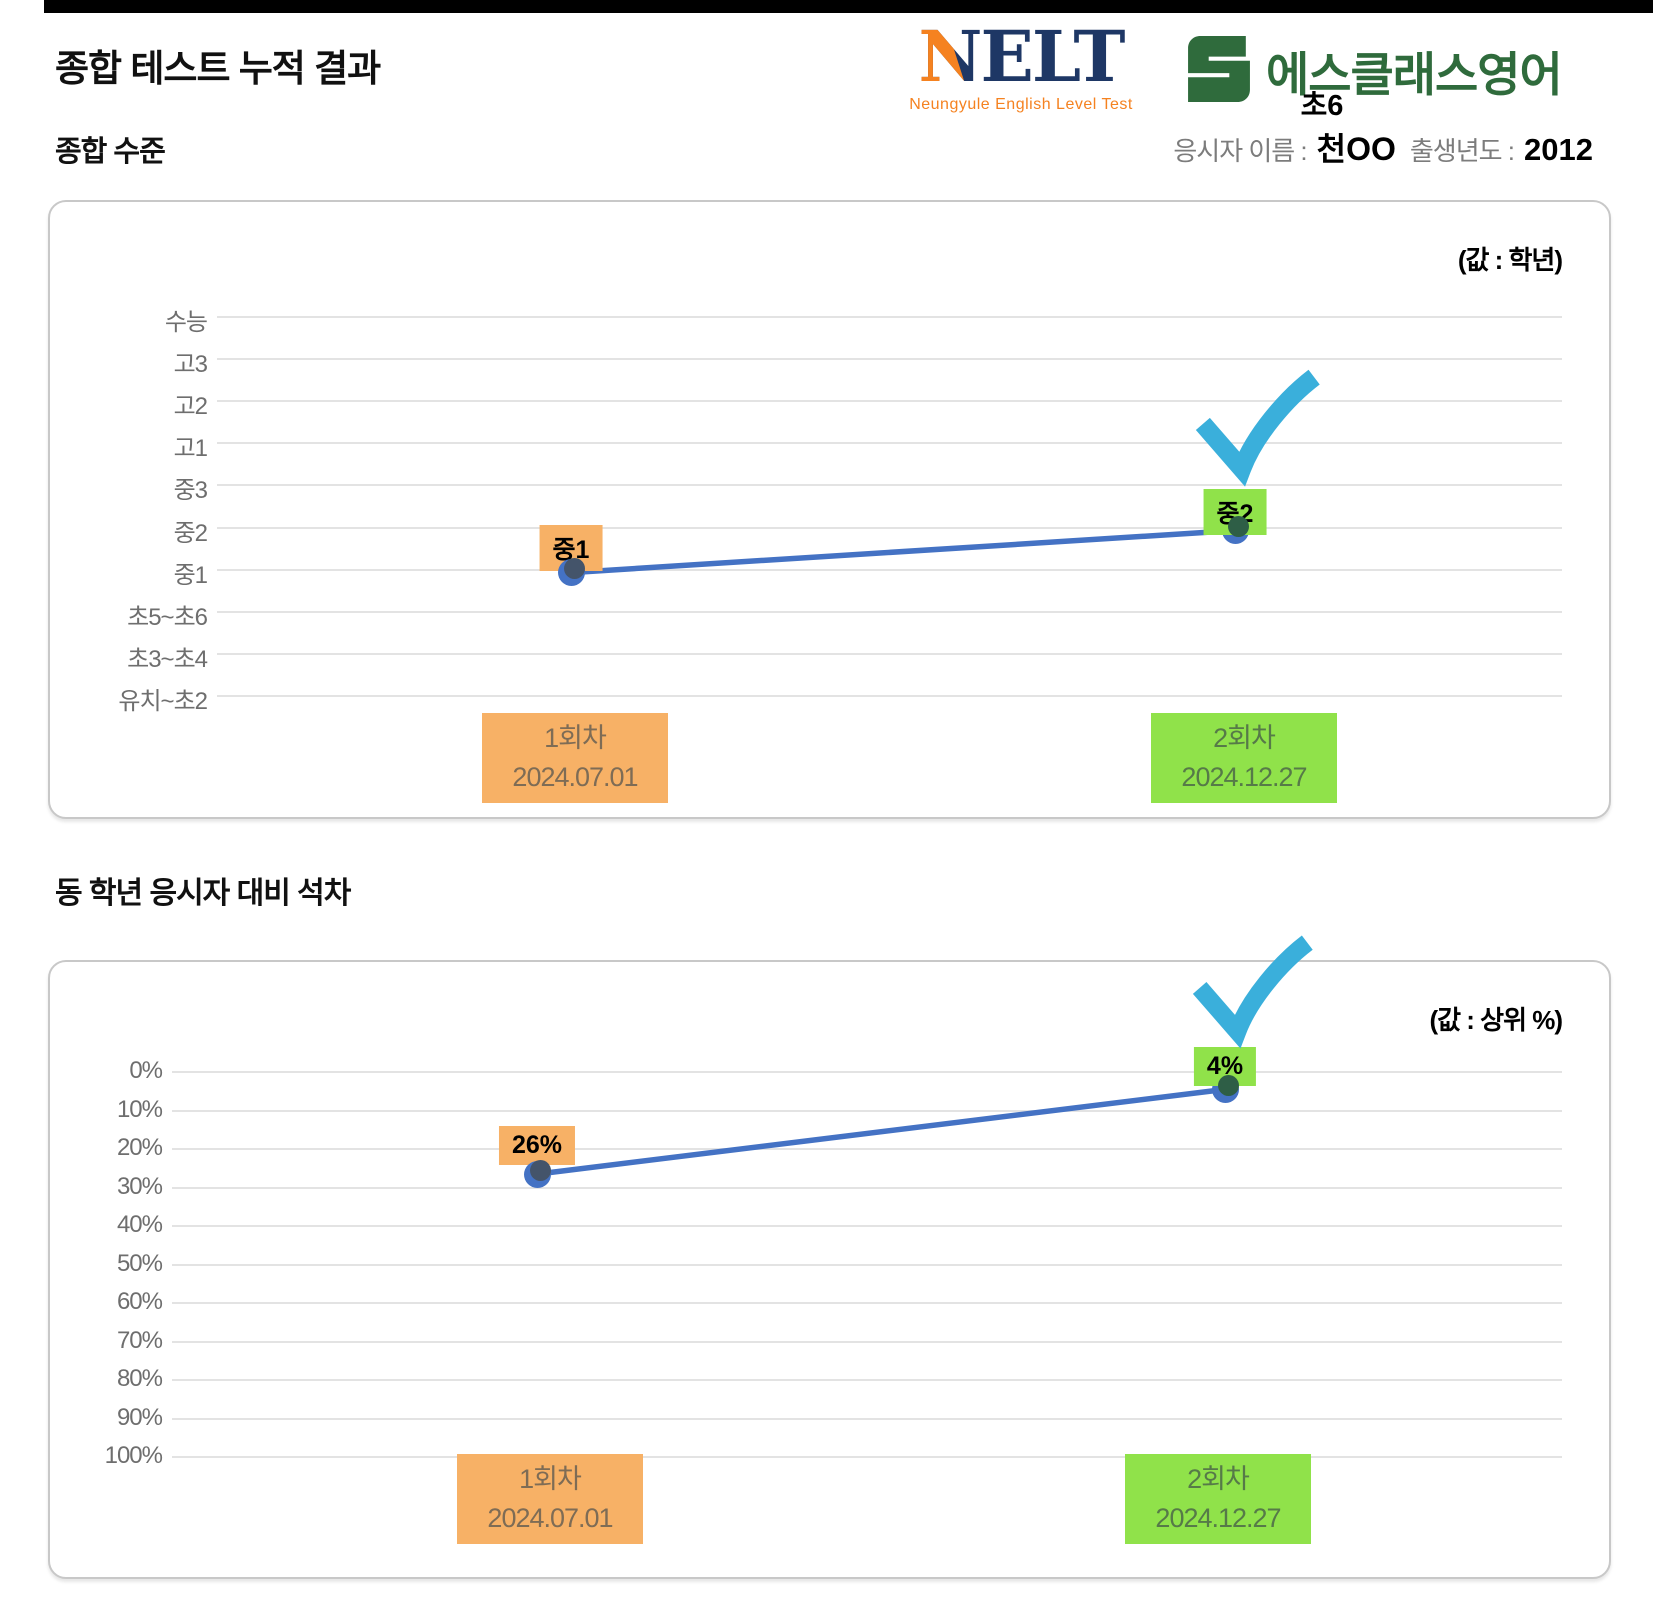 This screenshot has height=1623, width=1653. What do you see at coordinates (1462, 151) in the screenshot?
I see `student-birth-label: 출생년도 :` at bounding box center [1462, 151].